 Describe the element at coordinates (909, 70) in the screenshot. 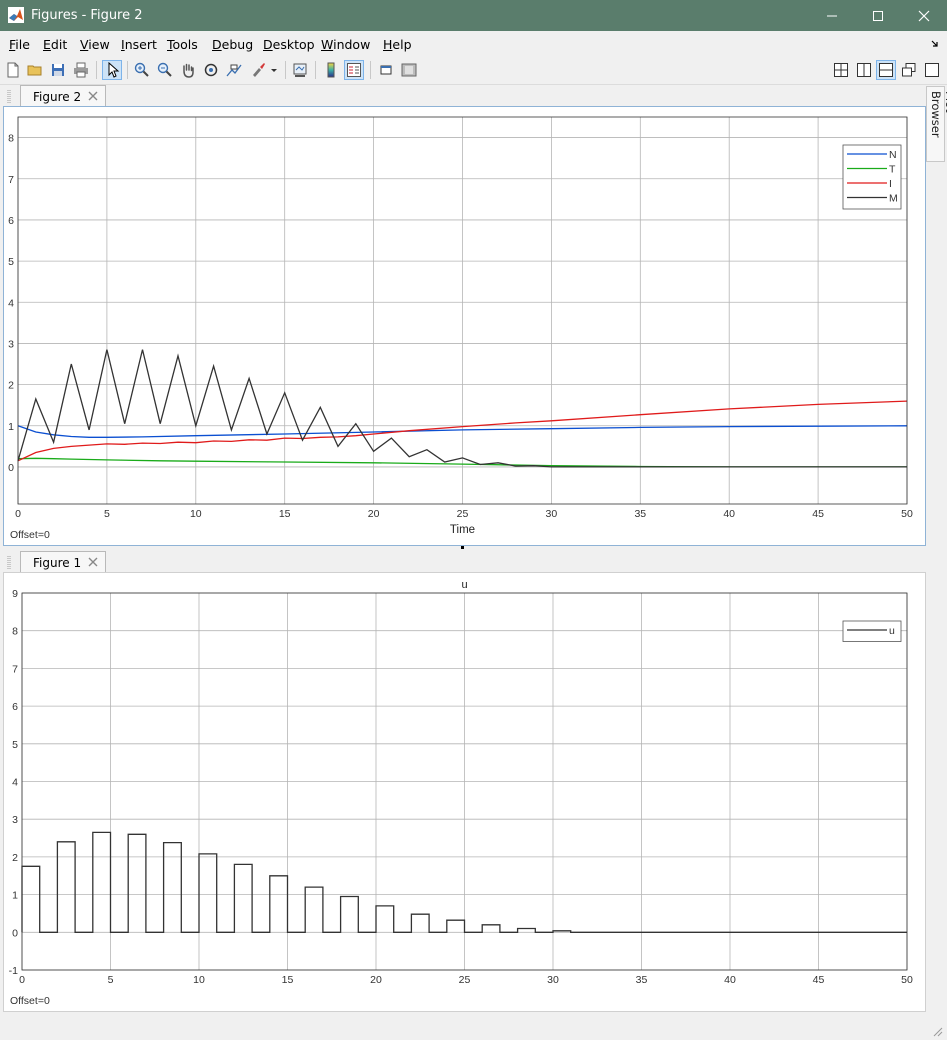

I see `layout-floating-button` at that location.